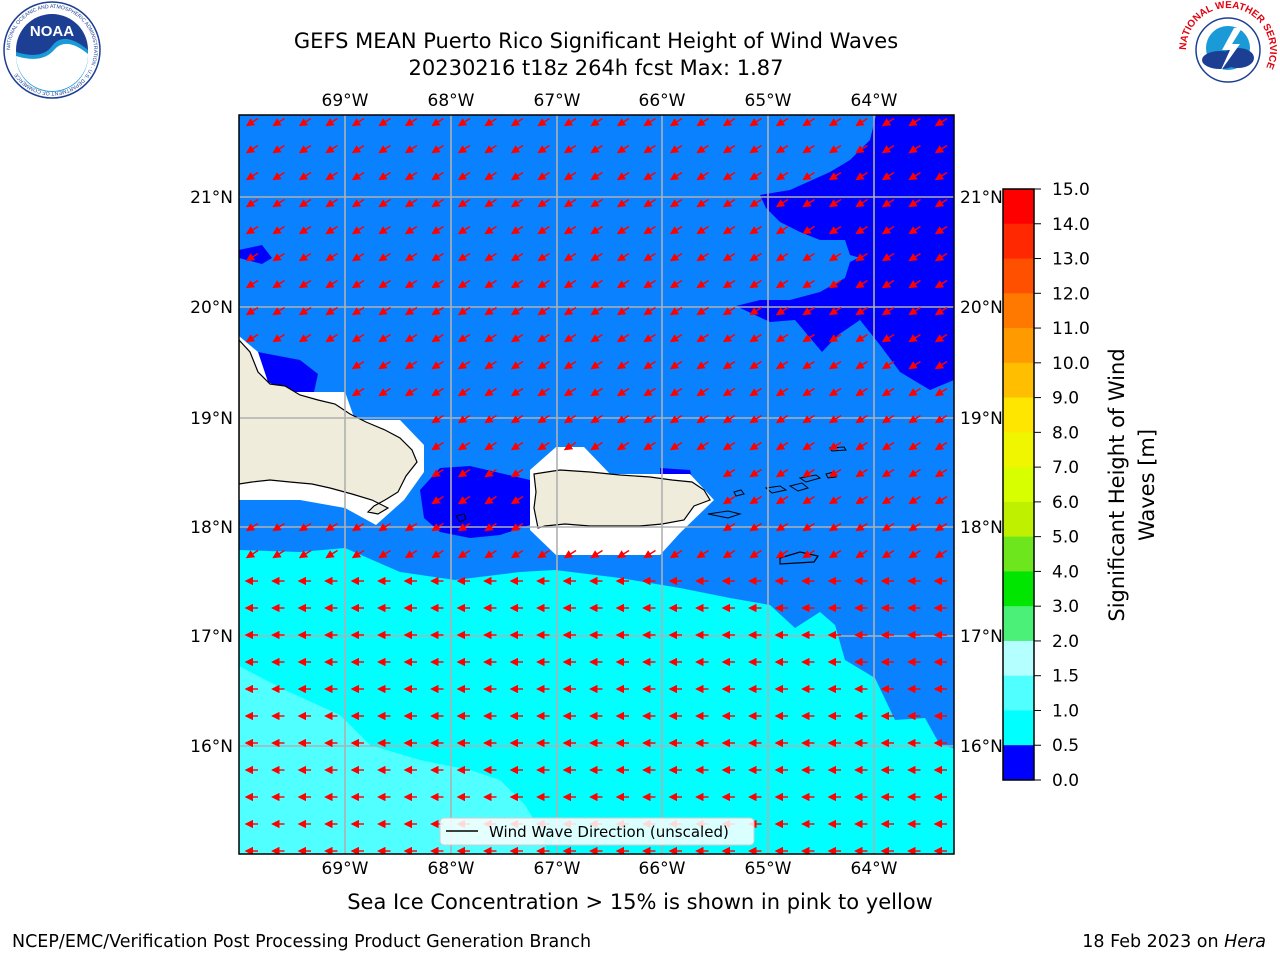  What do you see at coordinates (610, 101) in the screenshot?
I see `lon-labels-top: 69°W 68°W 67°W 66°W 65°W 64°W` at bounding box center [610, 101].